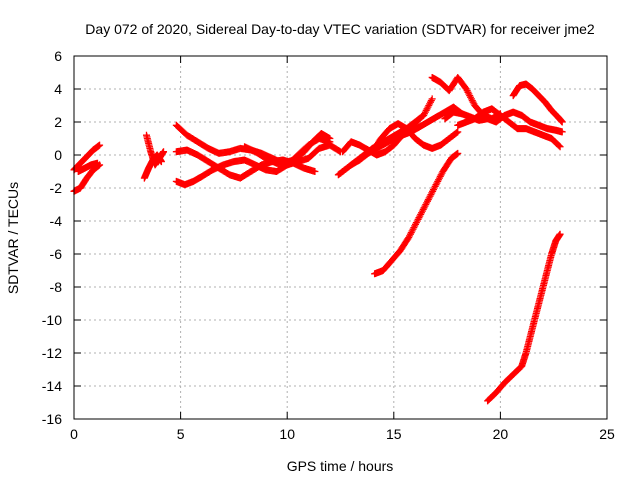 The height and width of the screenshot is (480, 640). Describe the element at coordinates (56, 254) in the screenshot. I see `y-tick-label: -6` at that location.